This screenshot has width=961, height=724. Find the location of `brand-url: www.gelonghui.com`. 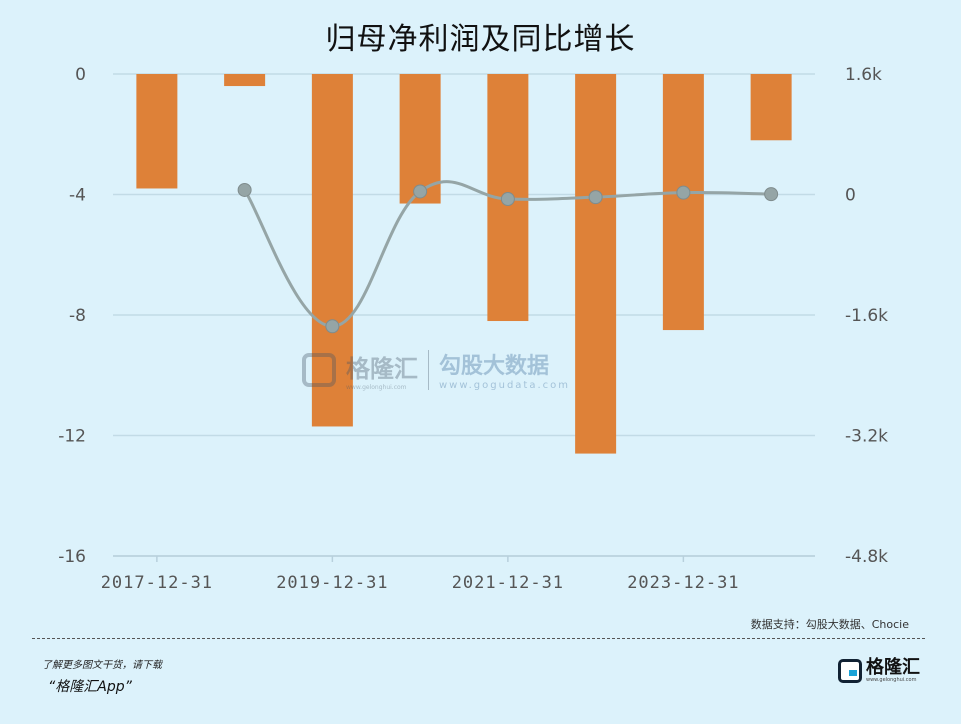

brand-url: www.gelonghui.com is located at coordinates (891, 680).